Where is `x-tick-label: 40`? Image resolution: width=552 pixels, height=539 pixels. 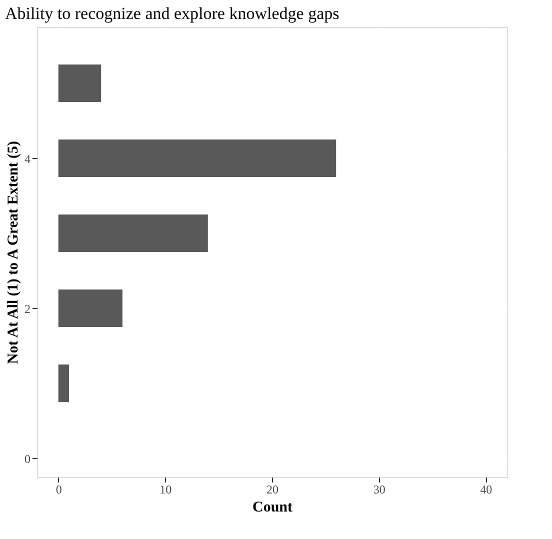
x-tick-label: 40 is located at coordinates (486, 489).